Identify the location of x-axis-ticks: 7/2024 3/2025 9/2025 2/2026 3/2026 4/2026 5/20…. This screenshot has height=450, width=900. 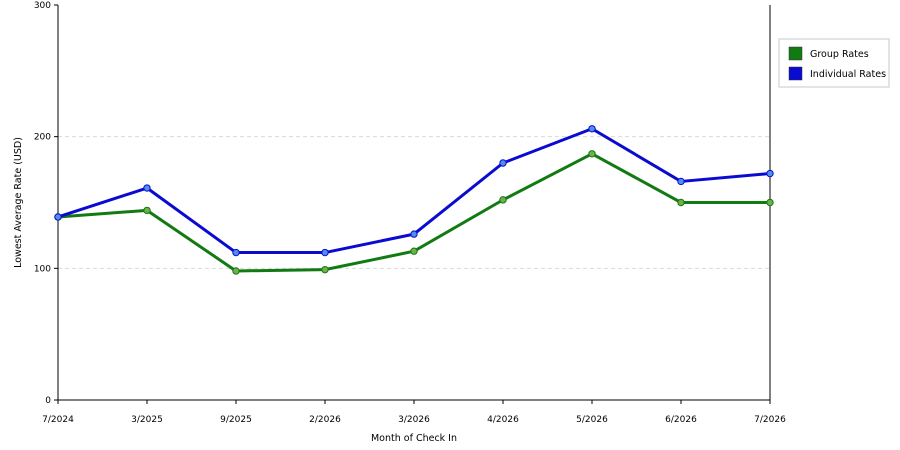
(414, 412).